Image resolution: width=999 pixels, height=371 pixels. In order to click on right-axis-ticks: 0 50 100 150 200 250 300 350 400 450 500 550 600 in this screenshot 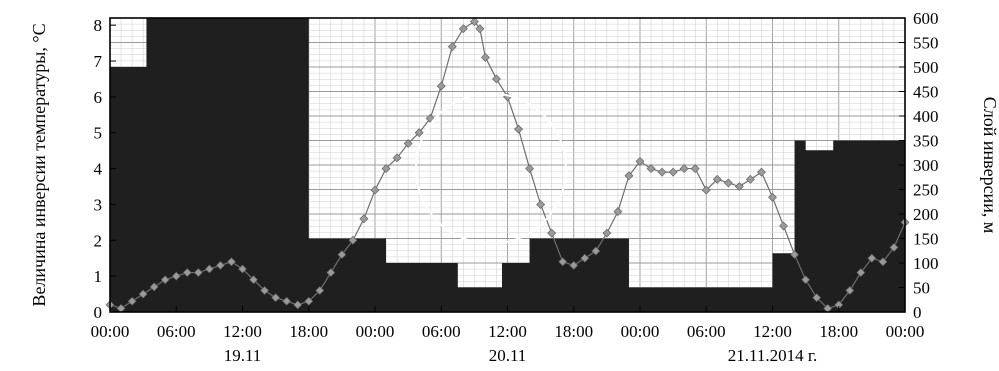, I will do `click(919, 165)`.